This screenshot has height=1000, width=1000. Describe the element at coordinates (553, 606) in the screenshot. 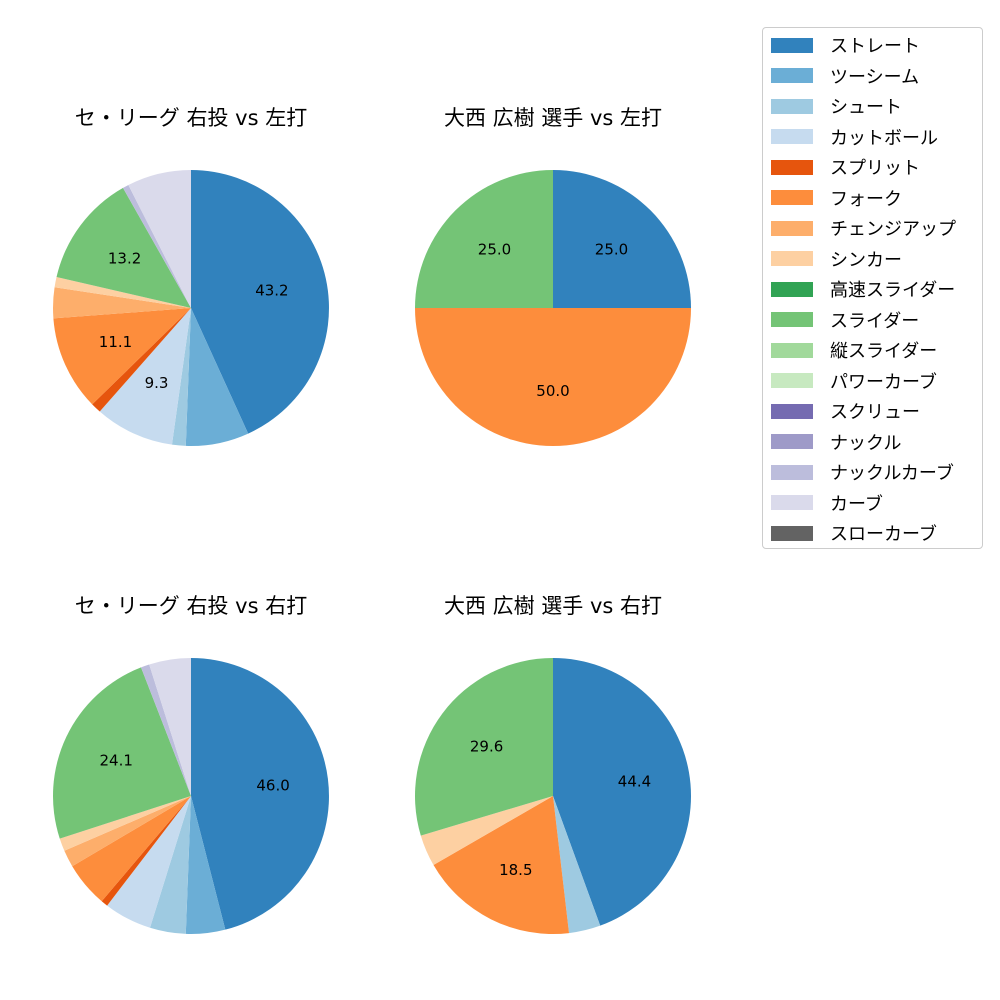

I see `pie-title-4: 大西 広樹 選手 vs 右打` at that location.